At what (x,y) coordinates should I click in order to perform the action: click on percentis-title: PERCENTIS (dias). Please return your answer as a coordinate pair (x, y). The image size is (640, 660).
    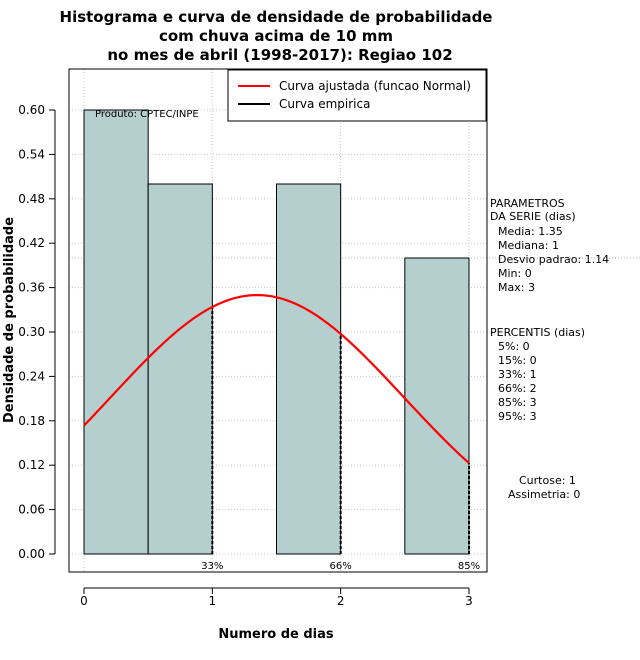
    Looking at the image, I should click on (537, 332).